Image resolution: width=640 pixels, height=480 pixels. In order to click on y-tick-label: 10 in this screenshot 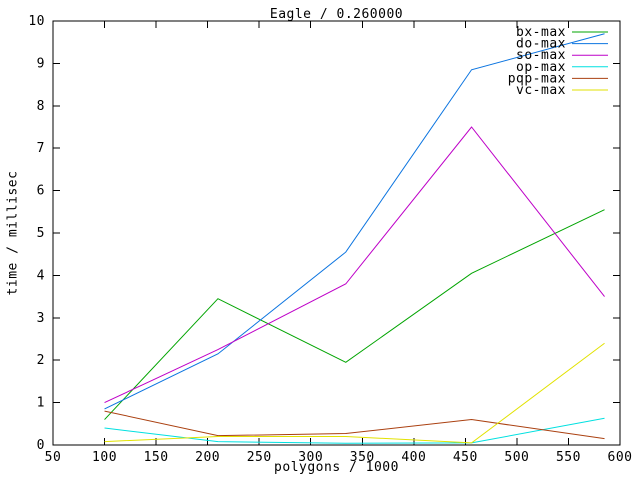, I will do `click(36, 21)`.